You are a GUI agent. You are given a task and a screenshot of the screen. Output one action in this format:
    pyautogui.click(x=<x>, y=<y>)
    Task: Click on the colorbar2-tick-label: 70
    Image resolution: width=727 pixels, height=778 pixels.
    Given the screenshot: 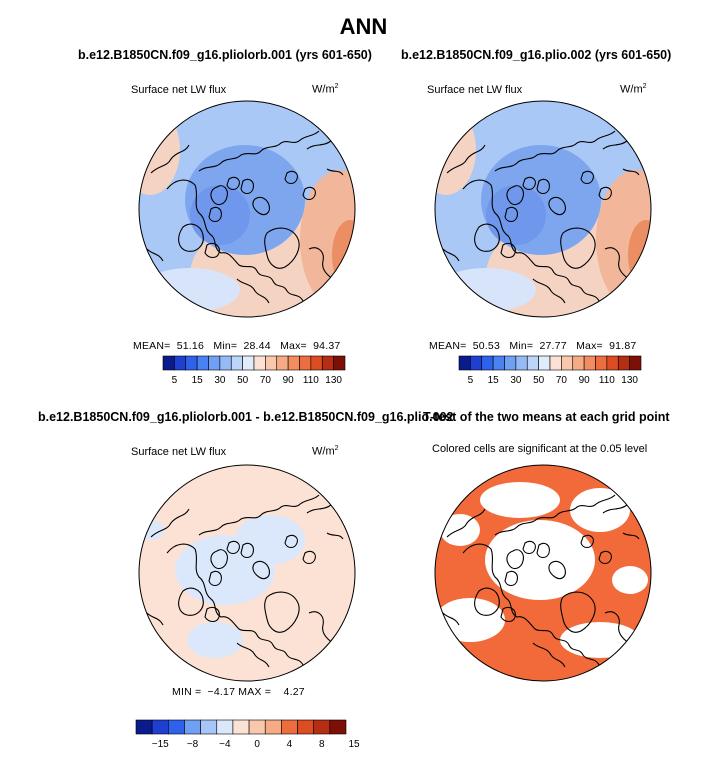 What is the action you would take?
    pyautogui.click(x=562, y=380)
    